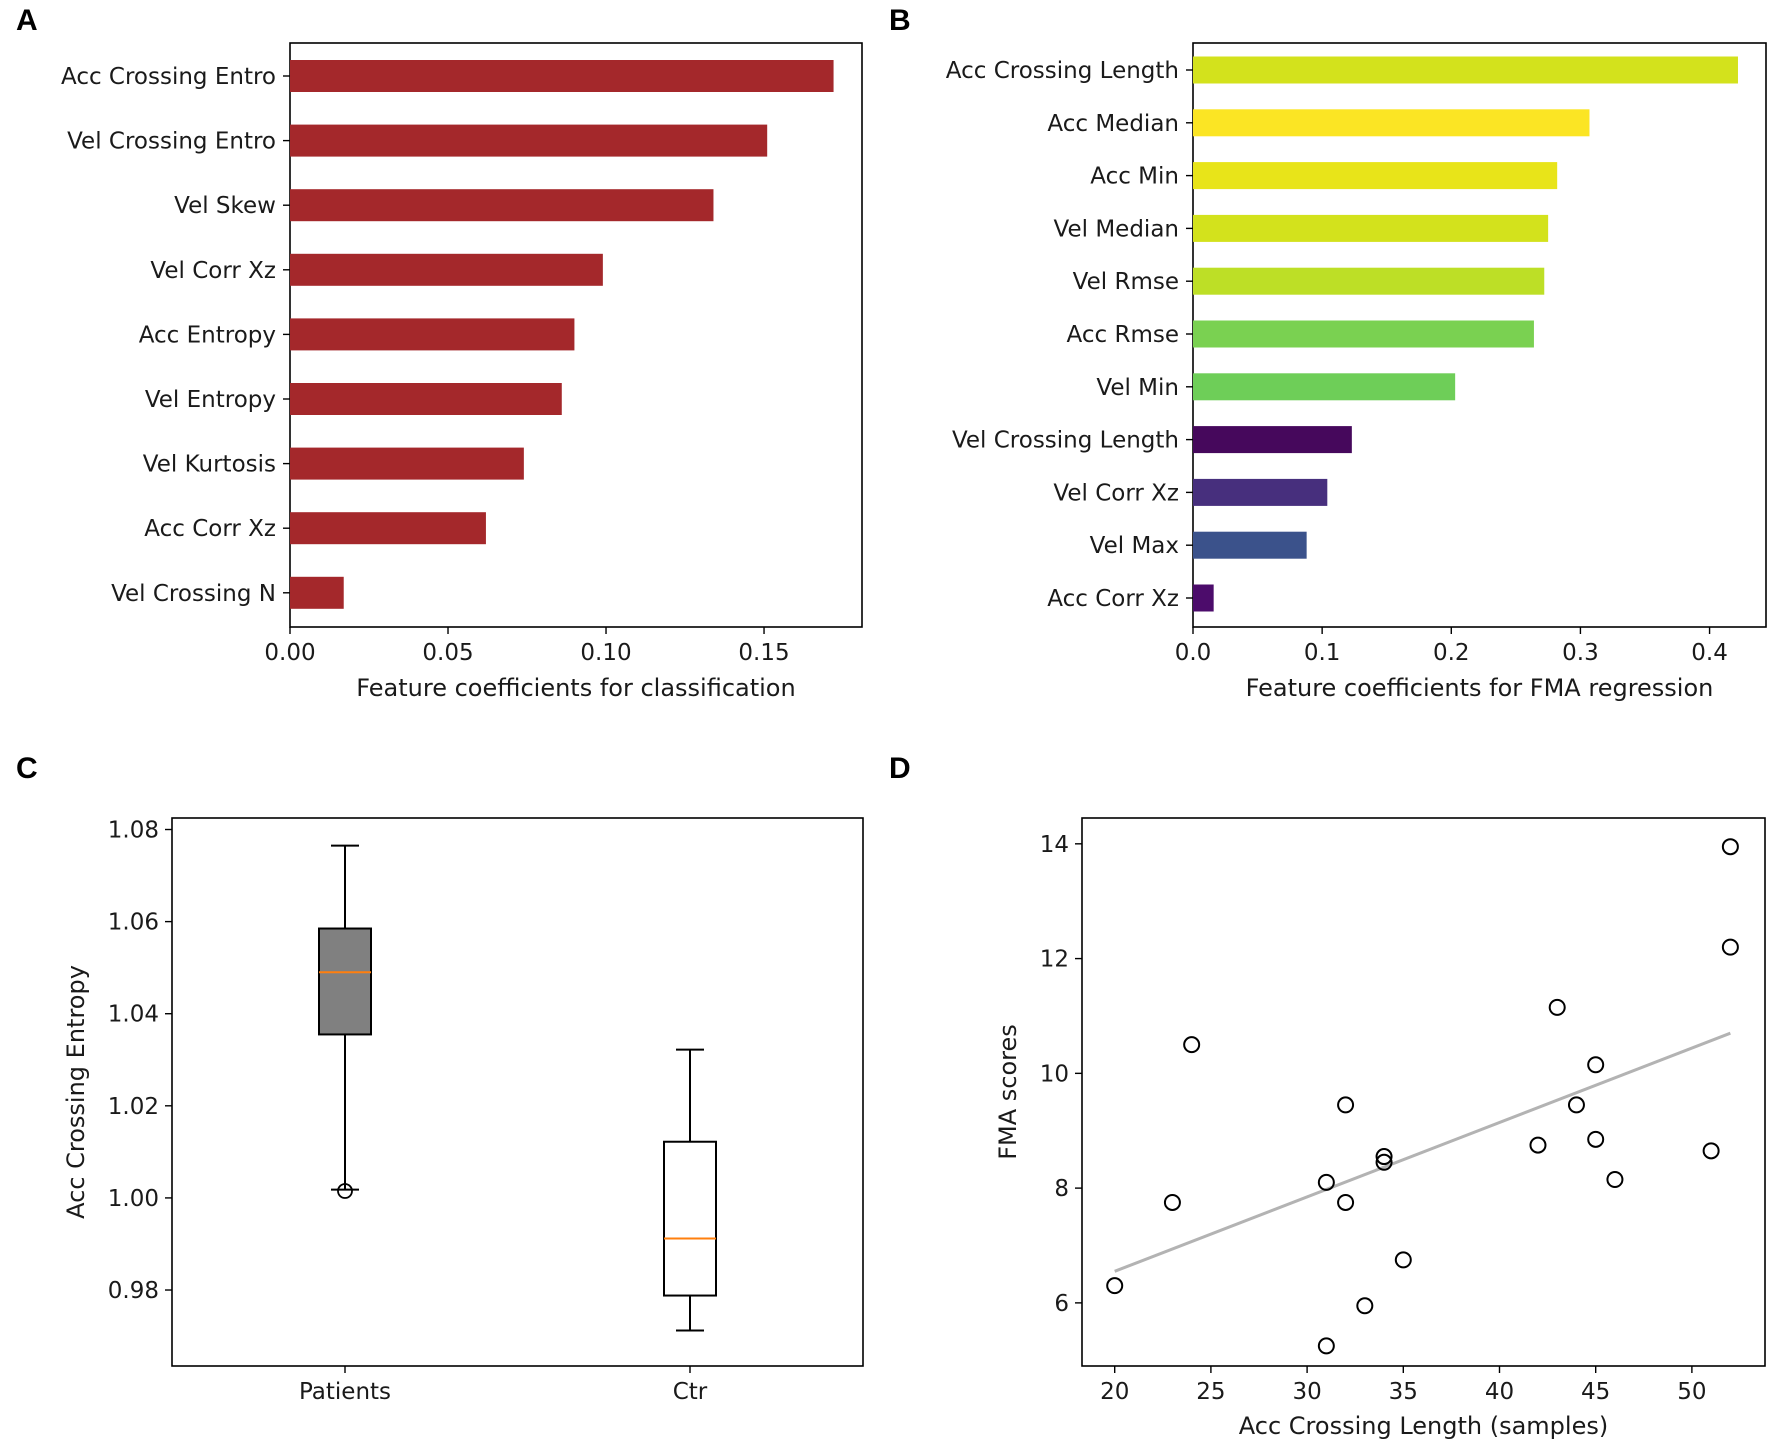 The image size is (1772, 1451). I want to click on panel-a-category-label: Vel Corr Xz, so click(213, 271).